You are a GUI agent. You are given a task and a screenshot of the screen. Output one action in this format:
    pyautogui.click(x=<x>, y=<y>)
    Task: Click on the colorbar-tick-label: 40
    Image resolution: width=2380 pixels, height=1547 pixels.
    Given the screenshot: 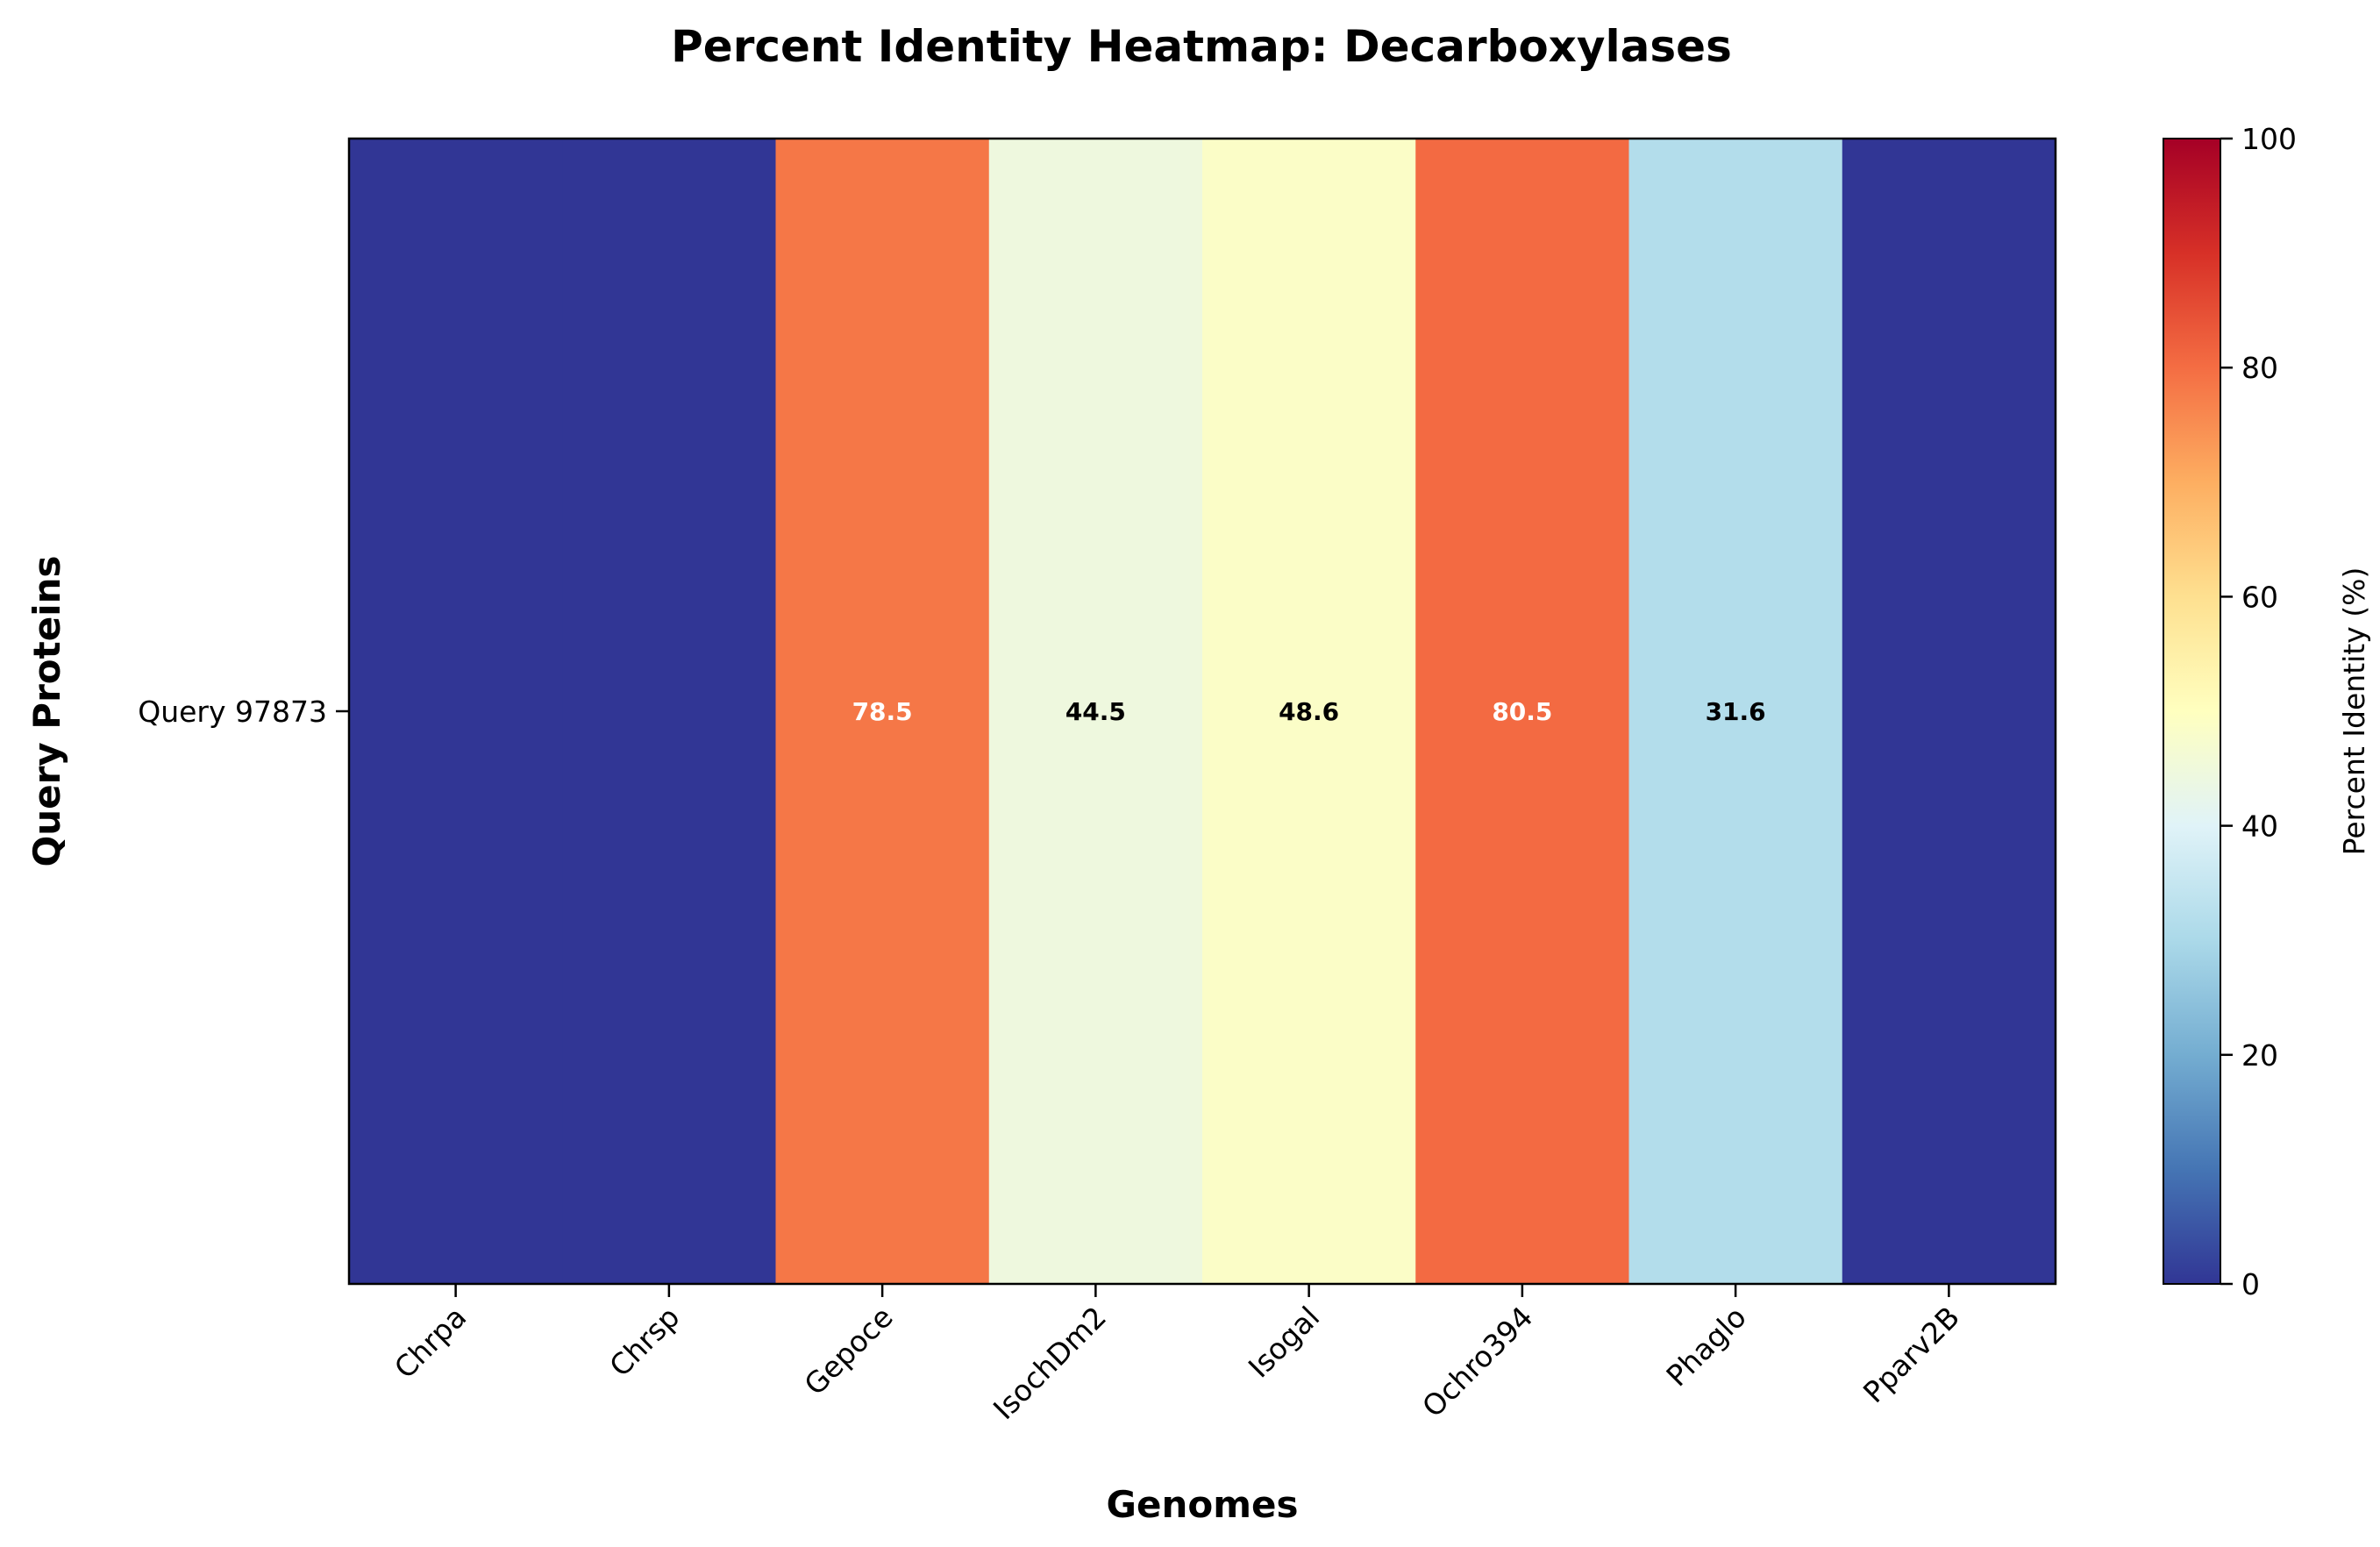 What is the action you would take?
    pyautogui.click(x=2259, y=826)
    